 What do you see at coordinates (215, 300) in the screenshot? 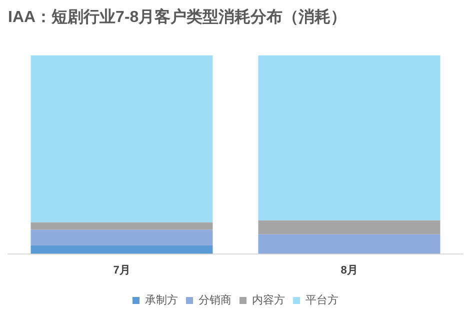
I see `legend-label: 分销商` at bounding box center [215, 300].